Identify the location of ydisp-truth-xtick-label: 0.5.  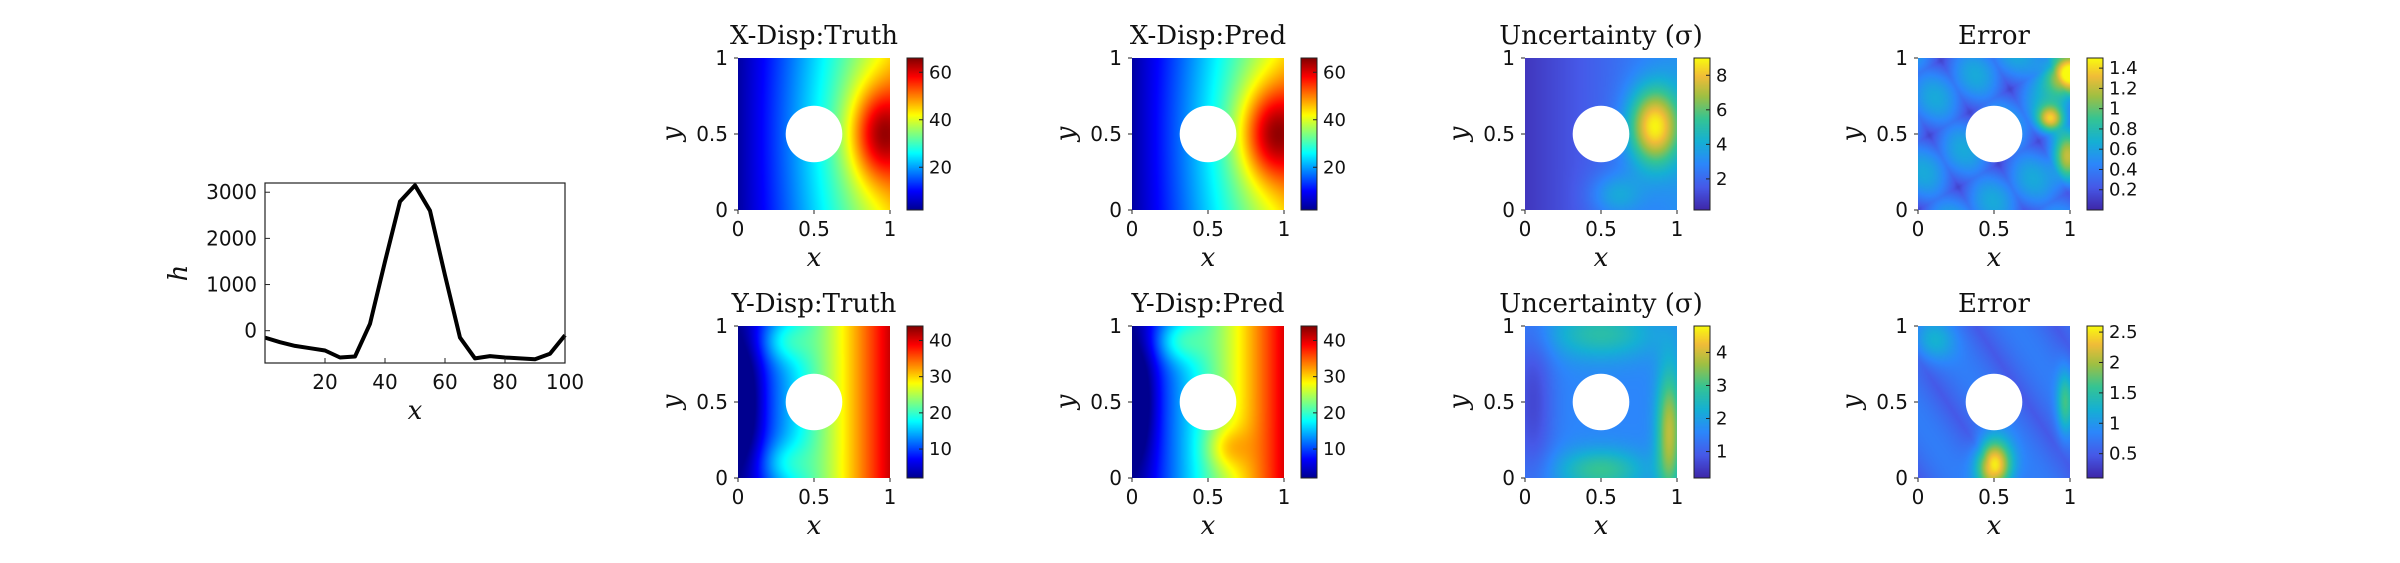
(814, 497).